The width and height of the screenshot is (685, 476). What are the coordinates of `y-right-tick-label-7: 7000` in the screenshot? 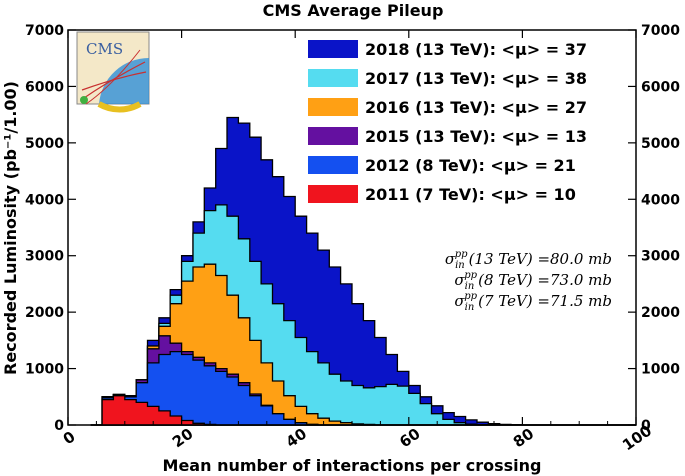 It's located at (660, 31).